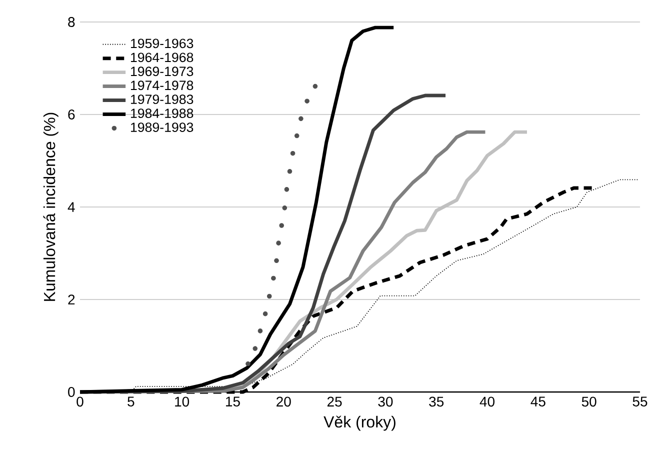 The image size is (650, 464). Describe the element at coordinates (640, 401) in the screenshot. I see `x-tick-label: 55` at that location.